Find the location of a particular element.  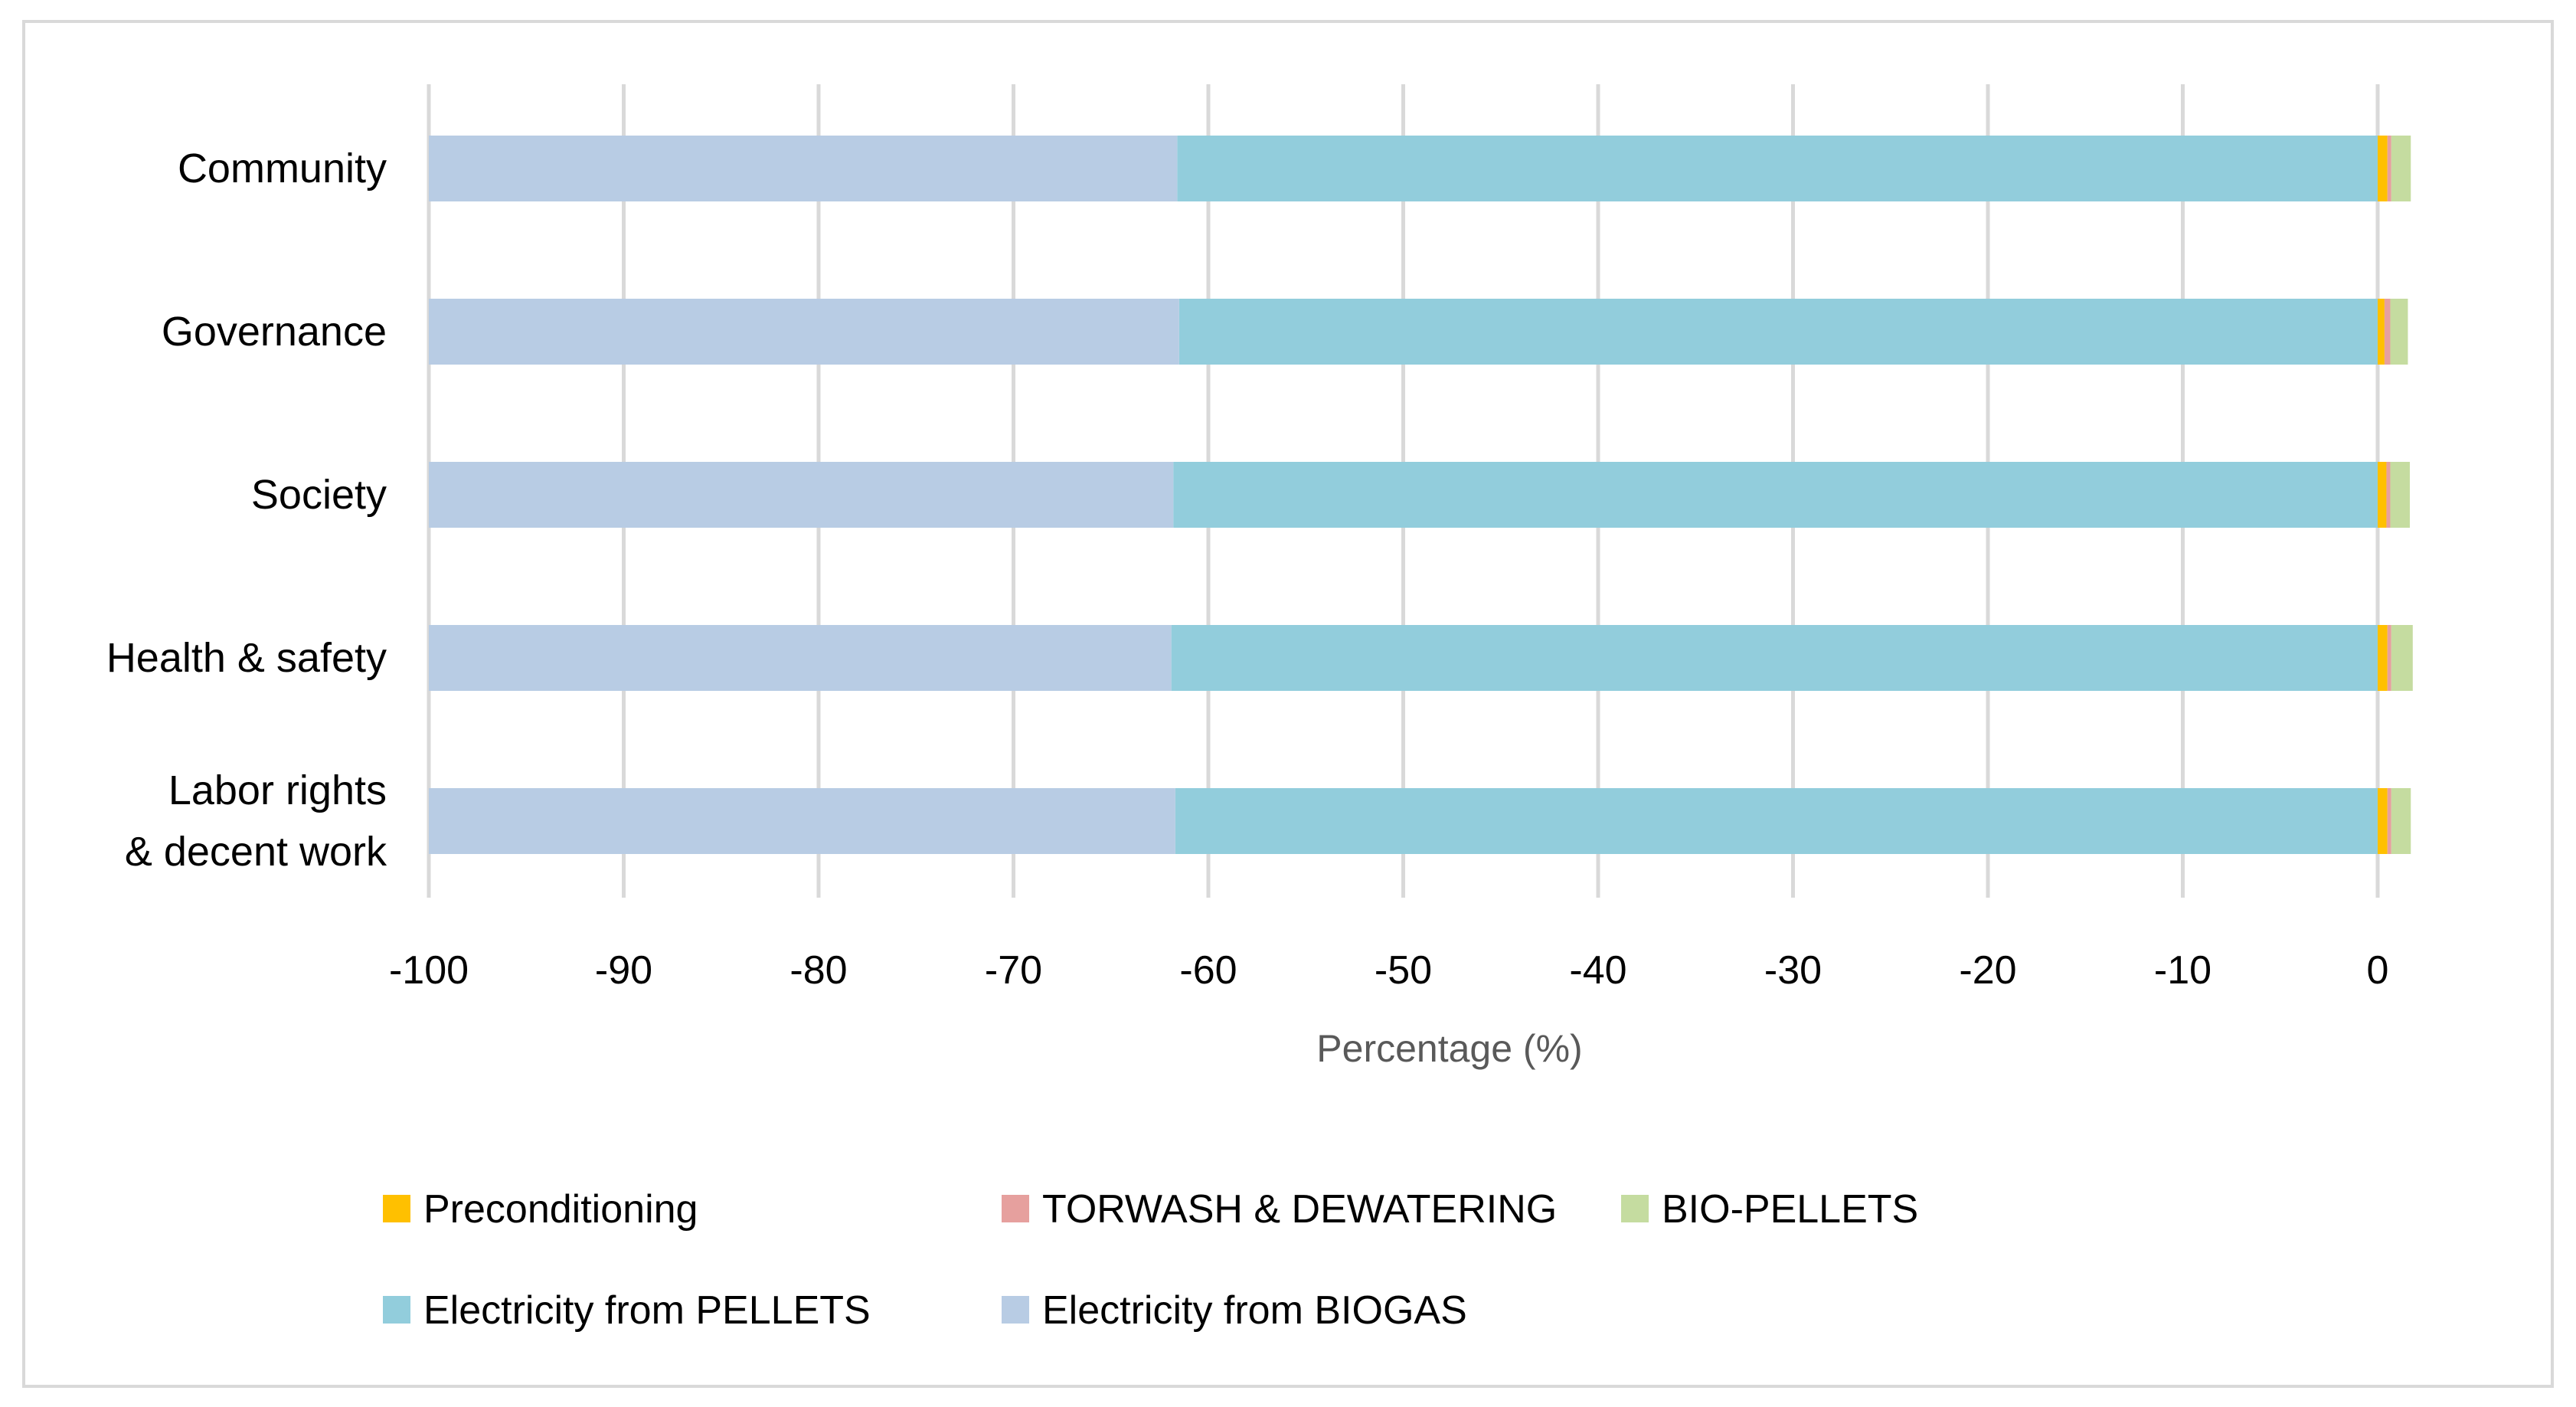

value-axis: -100 -90 -80 -70 -60 -50 -40 -30 -20 -10 0 is located at coordinates (1389, 971).